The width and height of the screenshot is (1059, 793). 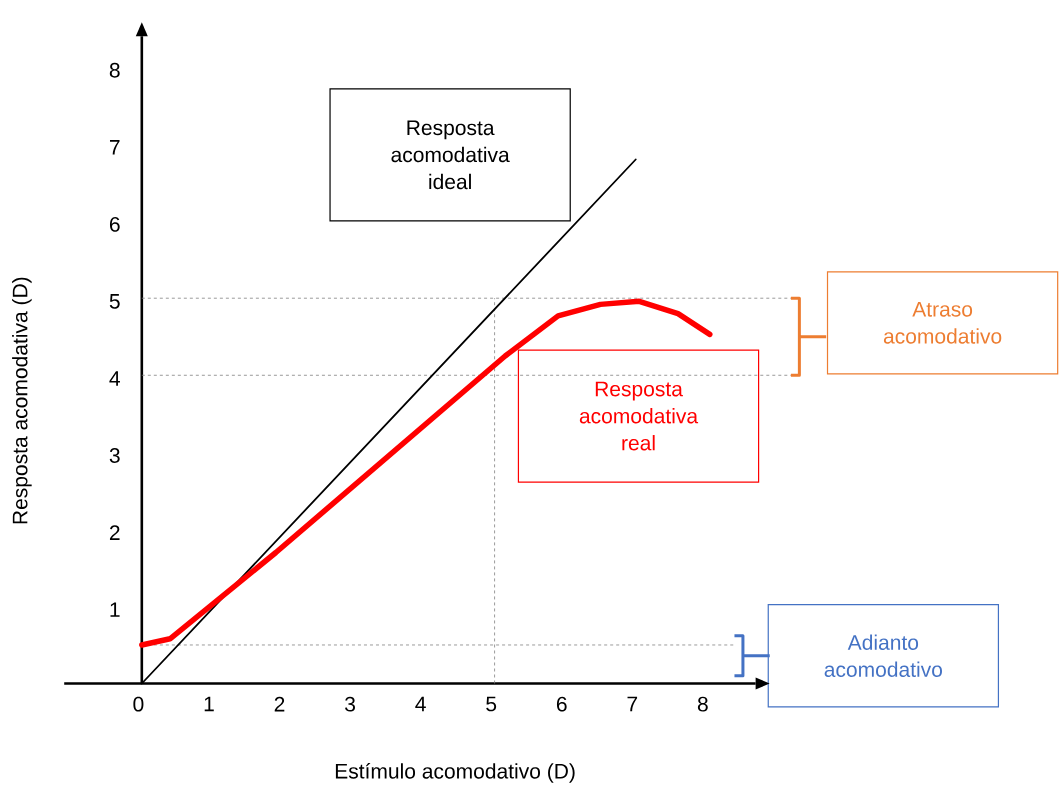 I want to click on x-tick-label: 5, so click(x=491, y=704).